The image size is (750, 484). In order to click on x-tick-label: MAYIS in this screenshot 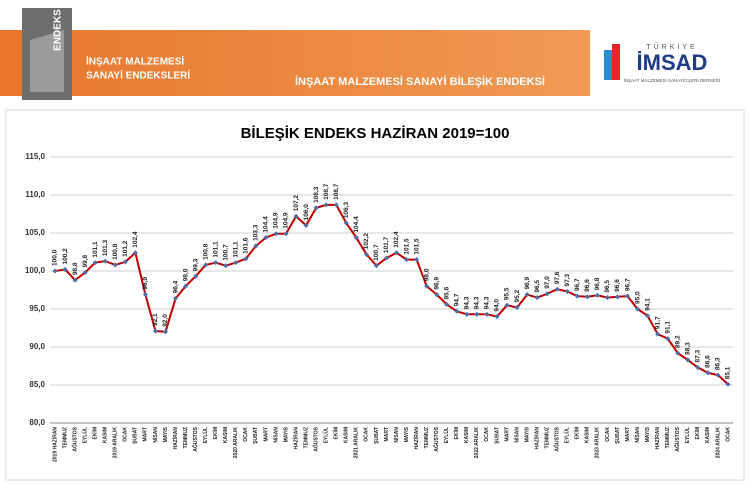, I will do `click(166, 434)`.